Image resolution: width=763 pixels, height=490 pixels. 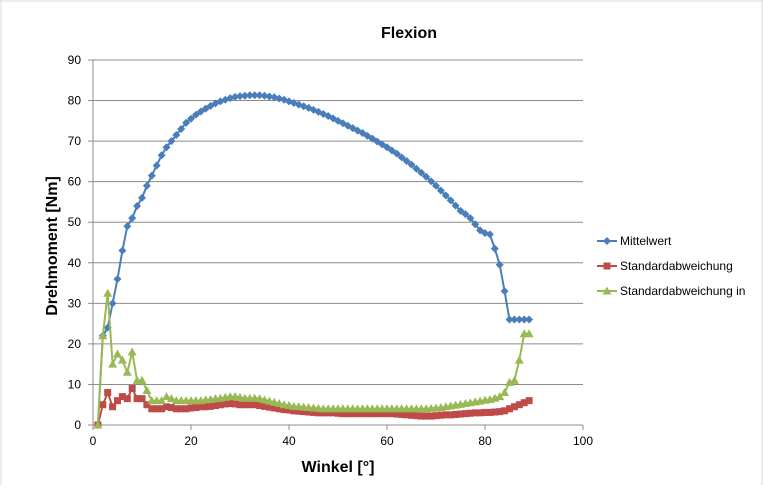 What do you see at coordinates (75, 141) in the screenshot?
I see `y-tick-label: 70` at bounding box center [75, 141].